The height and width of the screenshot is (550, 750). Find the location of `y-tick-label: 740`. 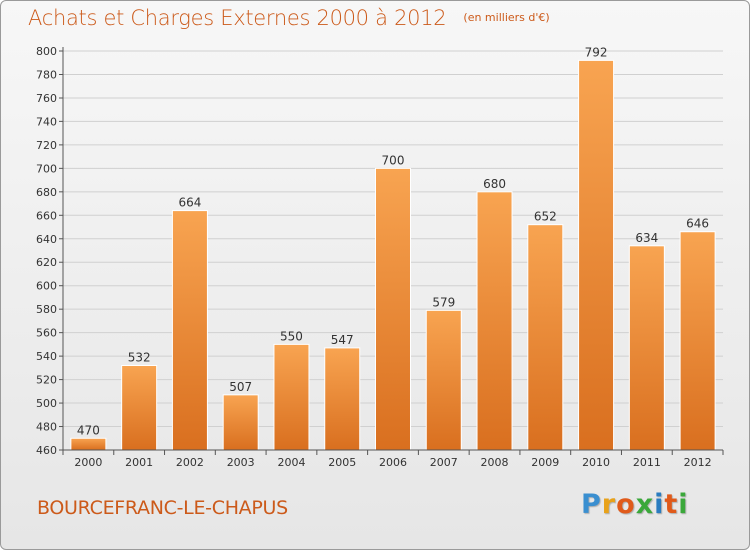

y-tick-label: 740 is located at coordinates (46, 121).